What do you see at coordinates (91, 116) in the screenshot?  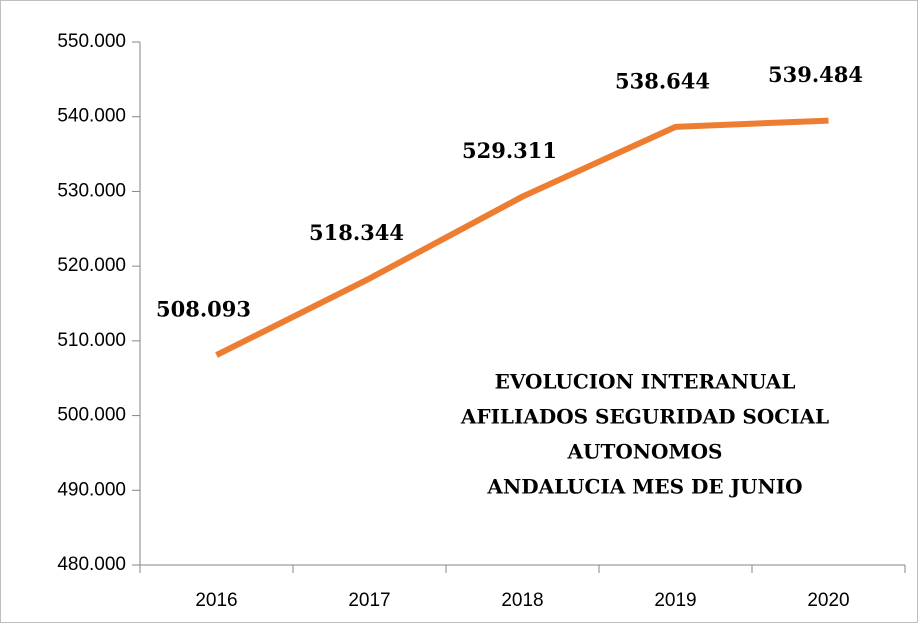 I see `y-tick-label: 540.000` at bounding box center [91, 116].